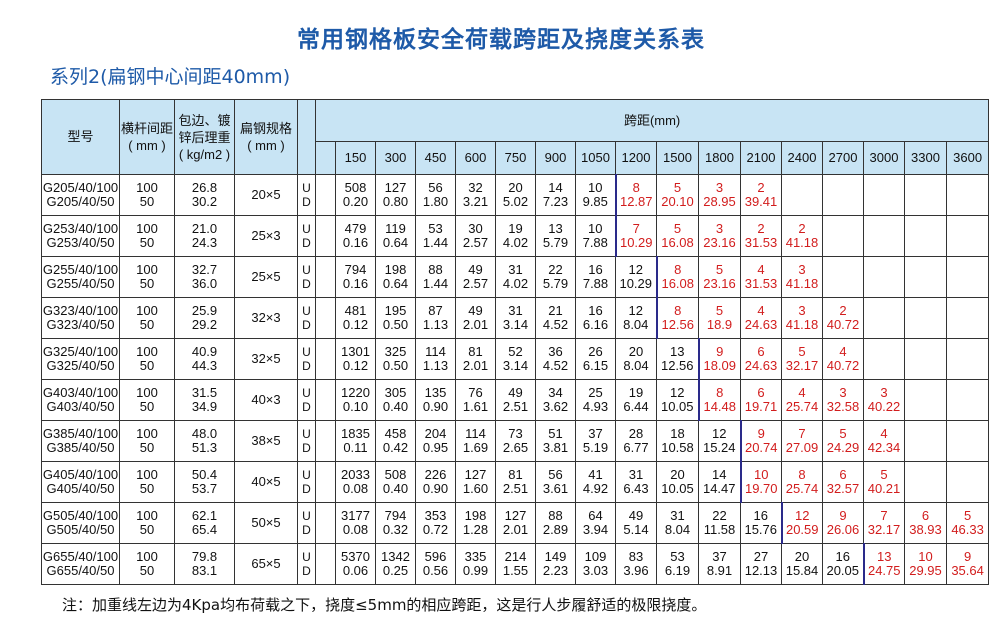 The height and width of the screenshot is (623, 1002). I want to click on span-value-cell: 2 40.72, so click(843, 318).